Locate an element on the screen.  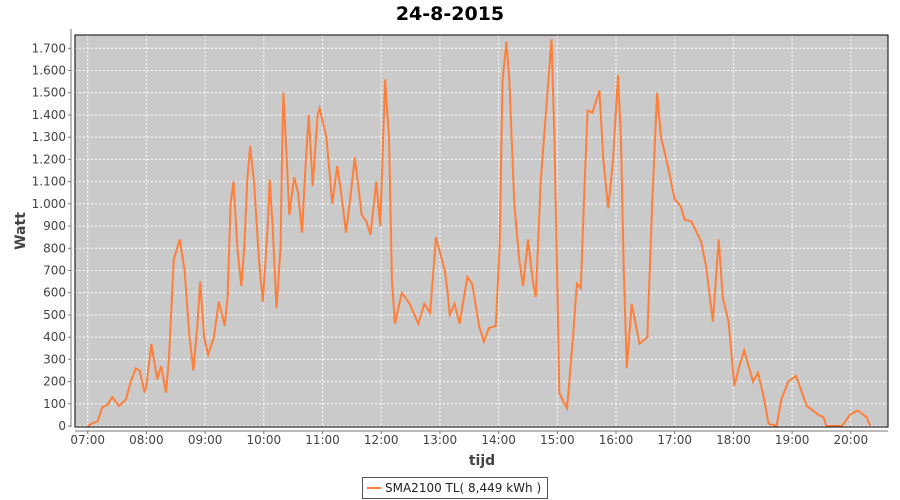
y-tick-label: 300 is located at coordinates (54, 359).